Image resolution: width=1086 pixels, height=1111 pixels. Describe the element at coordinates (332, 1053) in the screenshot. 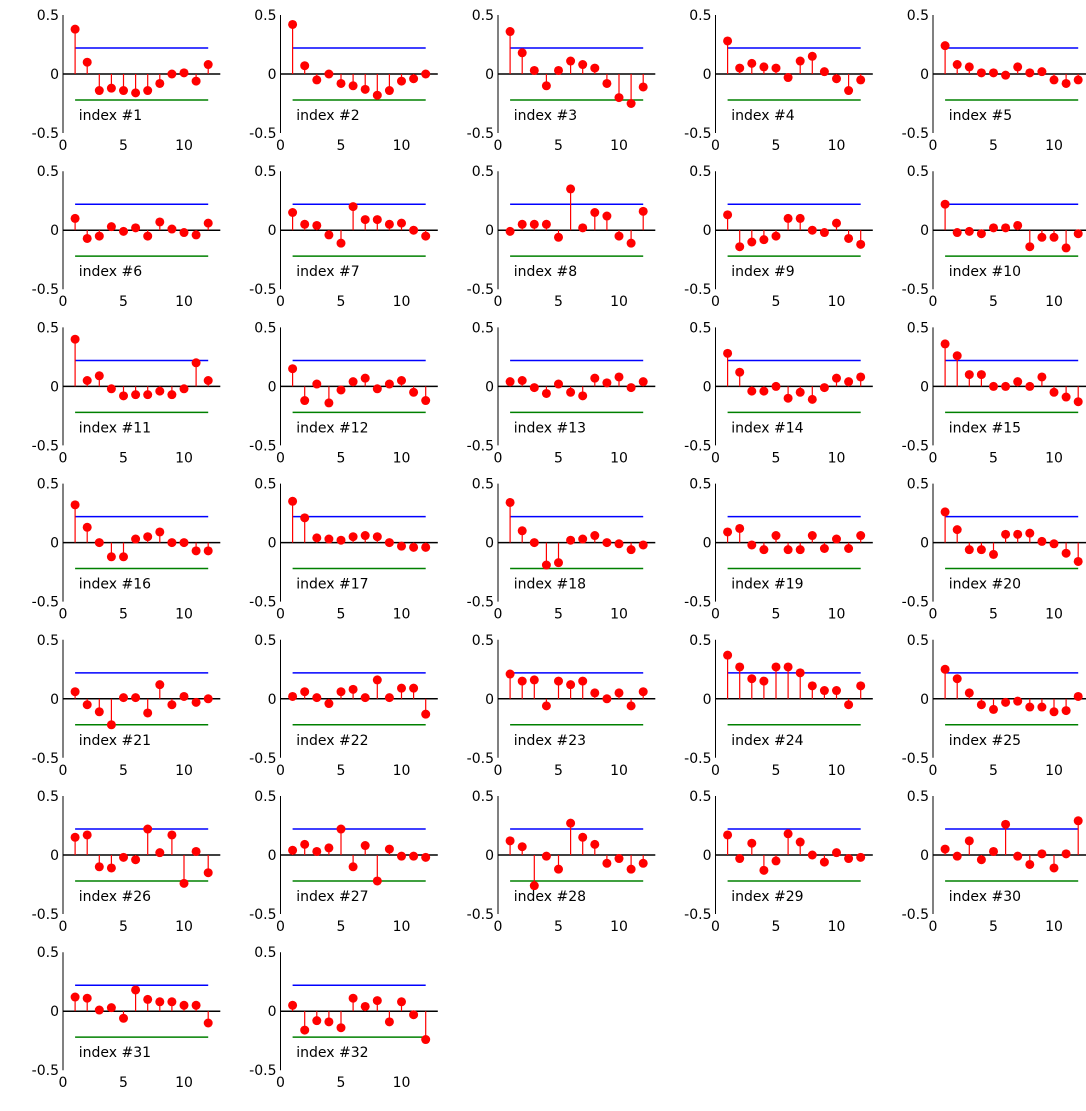

I see `panel-label: index #32` at that location.